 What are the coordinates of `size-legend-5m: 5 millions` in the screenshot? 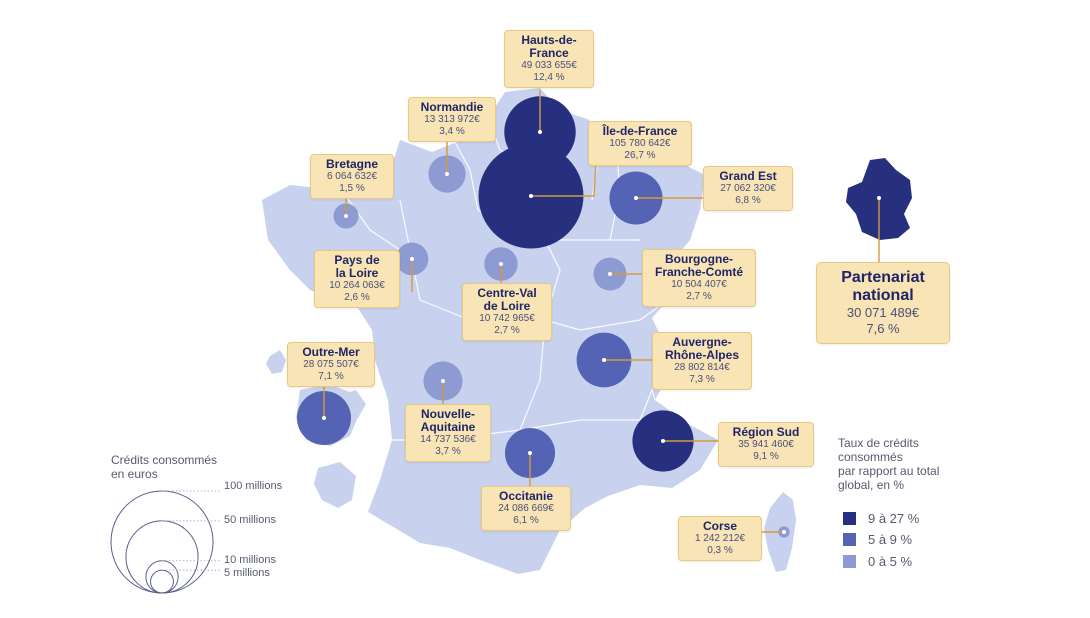 It's located at (247, 573).